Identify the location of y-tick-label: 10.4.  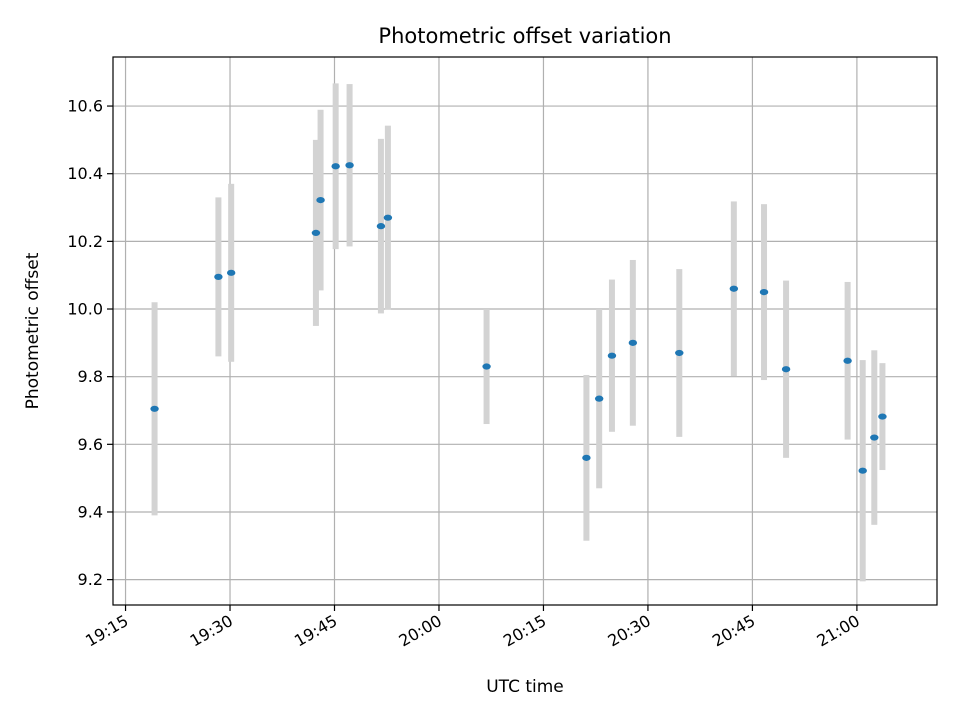
(85, 173).